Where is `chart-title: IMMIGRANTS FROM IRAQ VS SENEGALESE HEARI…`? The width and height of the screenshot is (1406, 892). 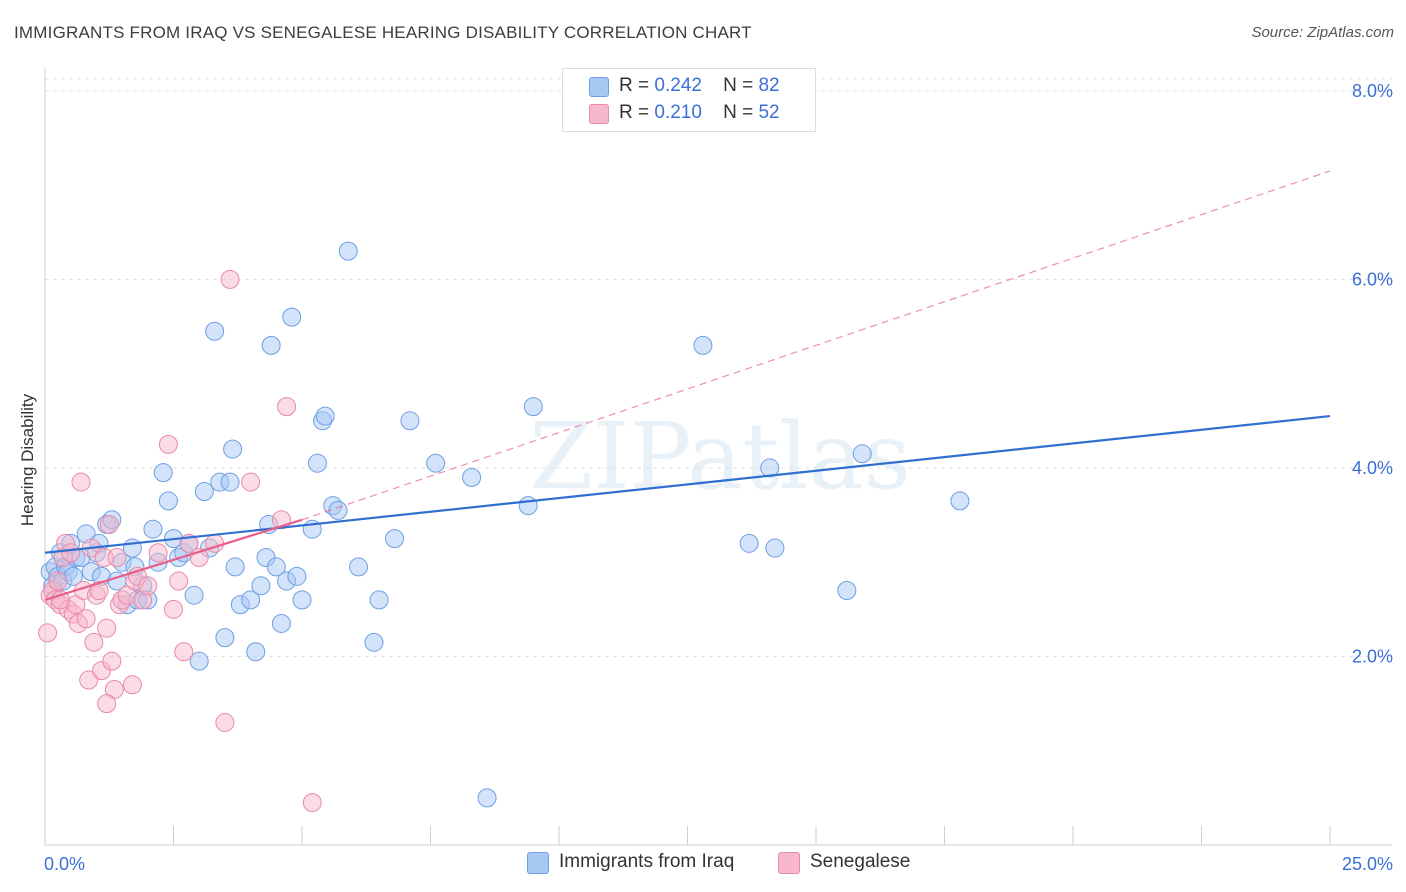 chart-title: IMMIGRANTS FROM IRAQ VS SENEGALESE HEARI… is located at coordinates (383, 32).